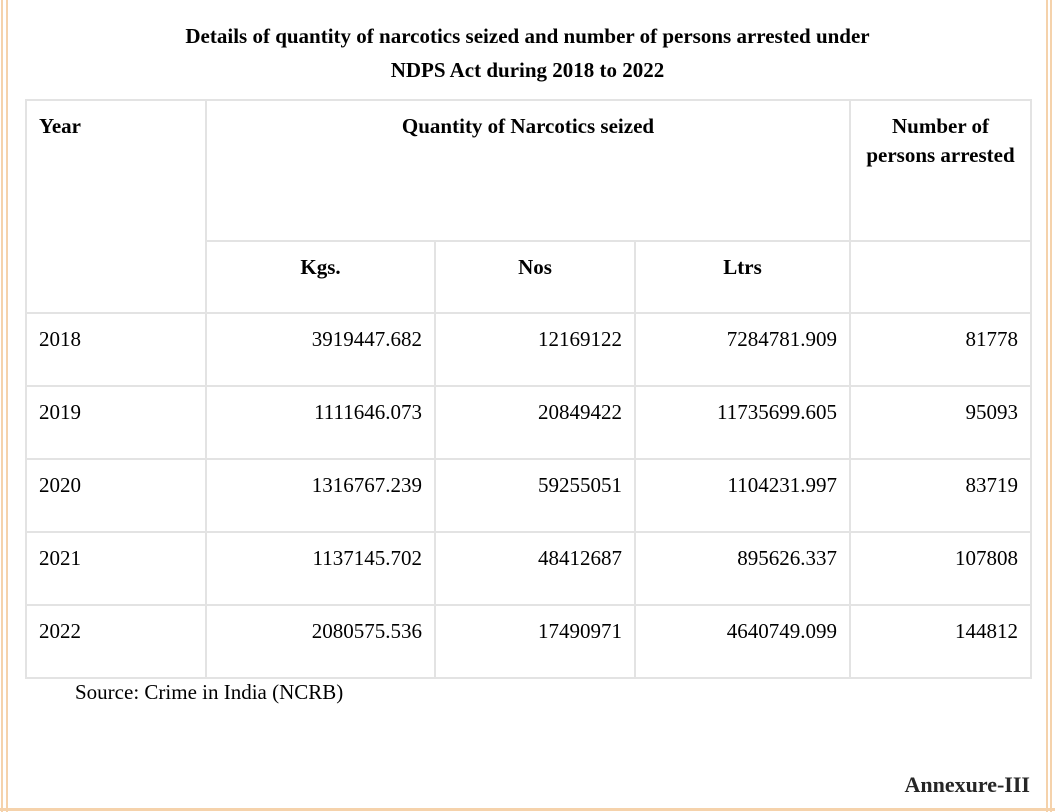  What do you see at coordinates (535, 349) in the screenshot?
I see `nos-cell: 12169122` at bounding box center [535, 349].